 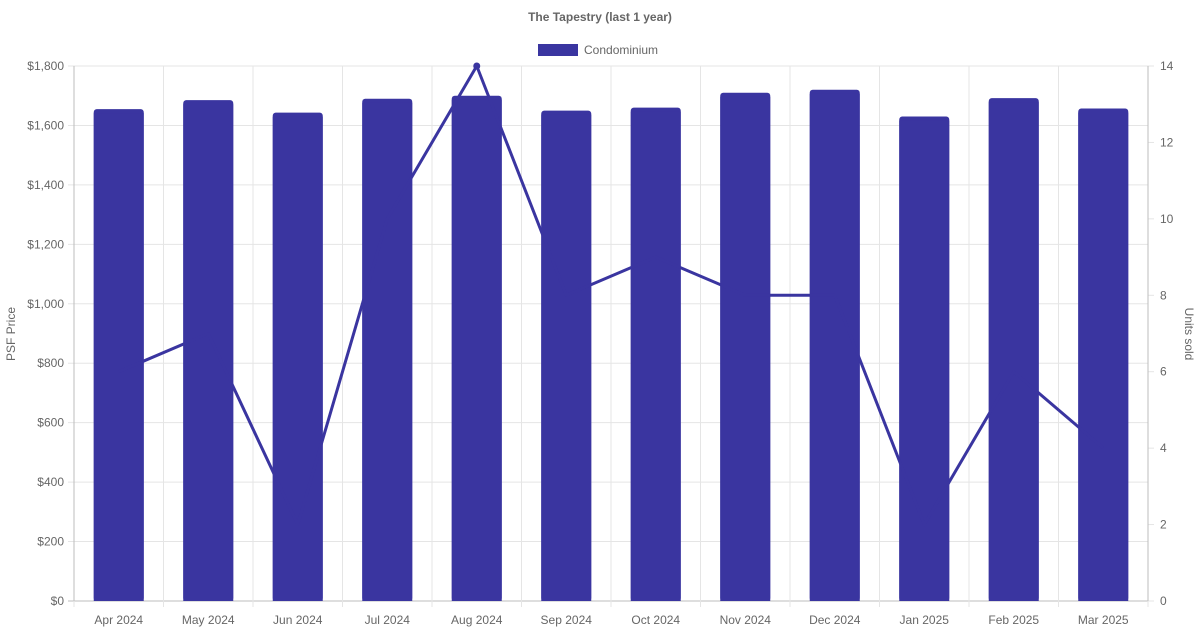 What do you see at coordinates (45, 66) in the screenshot?
I see `y-tick-label: $1,800` at bounding box center [45, 66].